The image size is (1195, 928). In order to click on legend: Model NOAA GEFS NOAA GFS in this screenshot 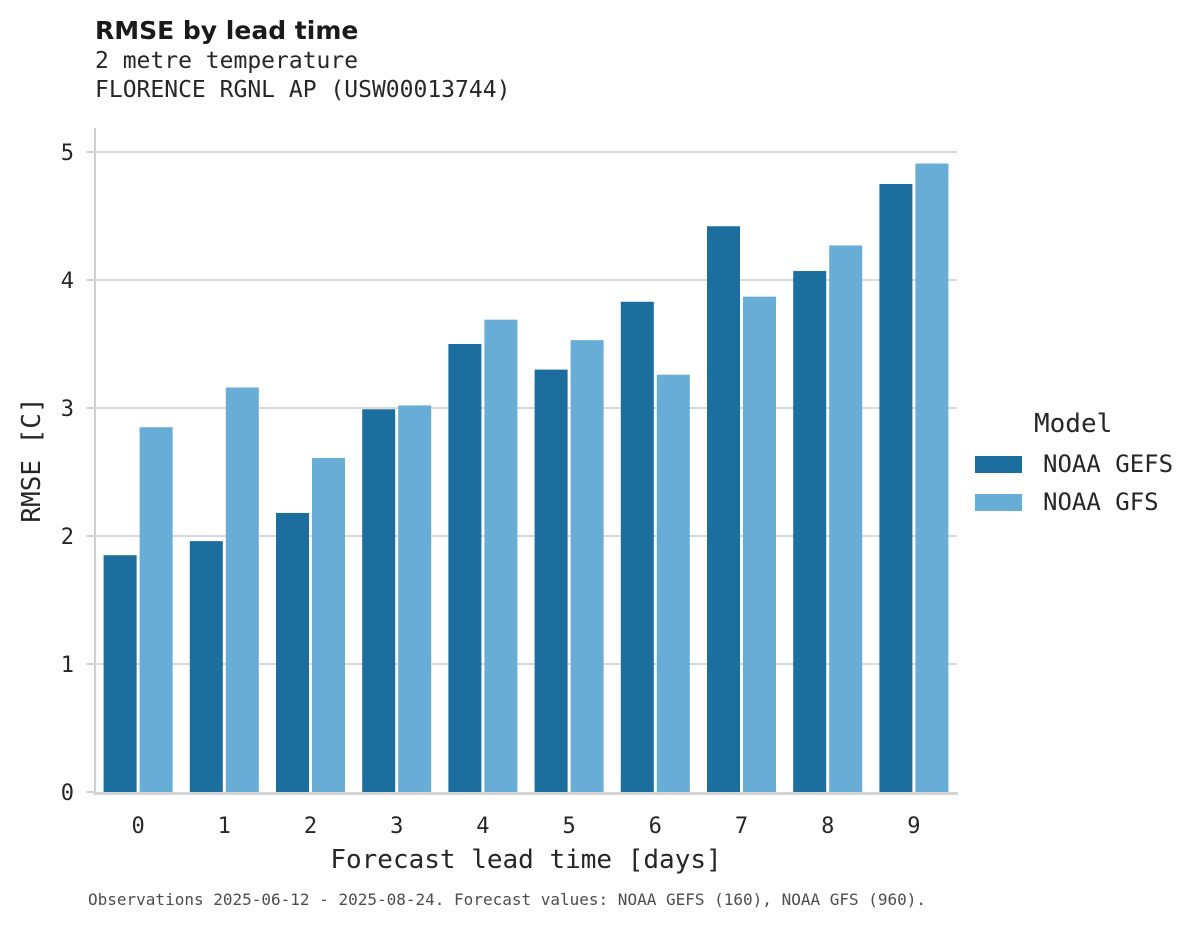, I will do `click(1085, 462)`.